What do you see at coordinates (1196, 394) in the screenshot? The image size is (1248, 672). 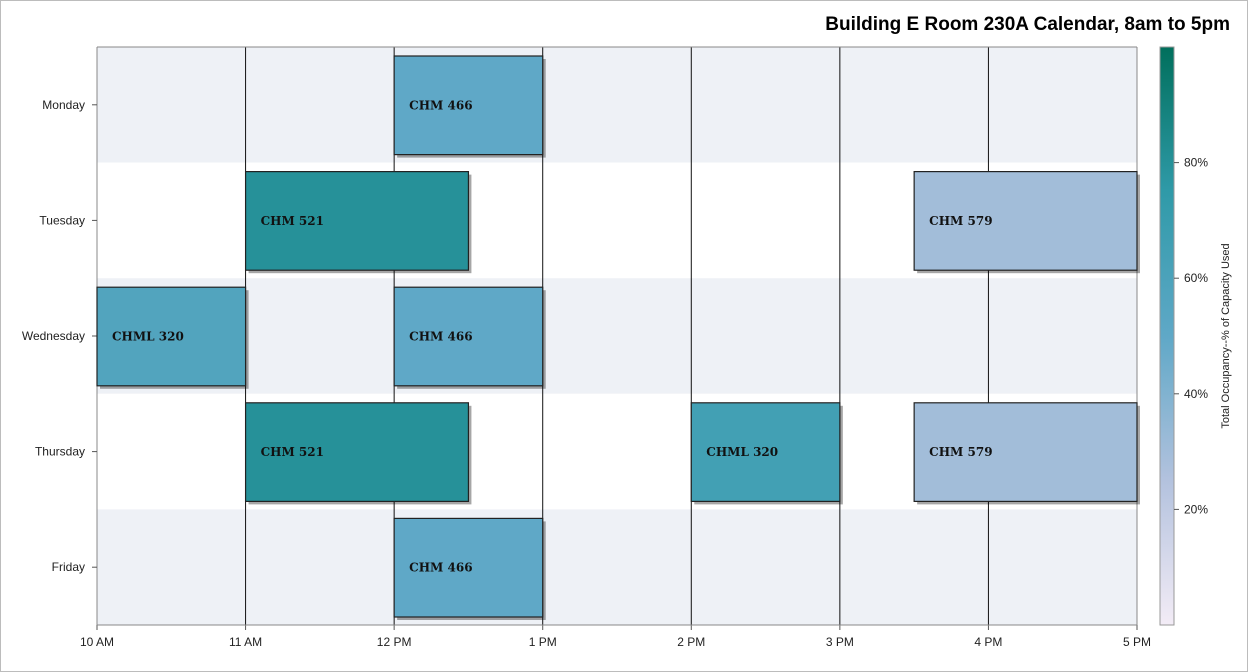 I see `colorbar-tick-label: 40%` at bounding box center [1196, 394].